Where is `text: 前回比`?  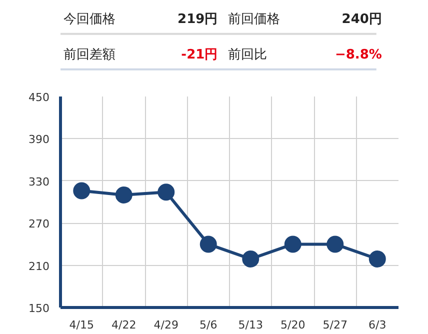
text: 前回比 is located at coordinates (247, 55).